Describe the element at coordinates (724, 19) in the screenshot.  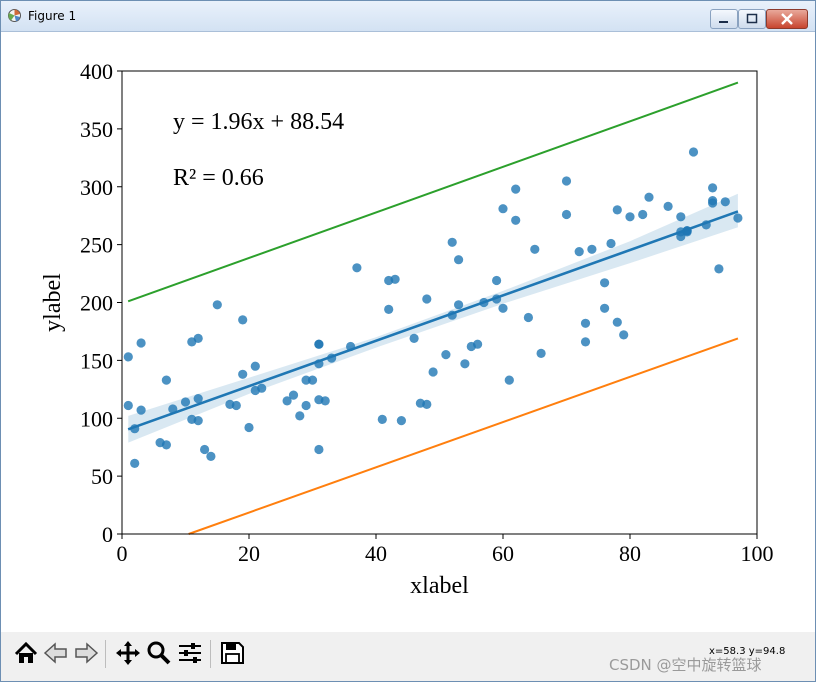
I see `minimize-button` at that location.